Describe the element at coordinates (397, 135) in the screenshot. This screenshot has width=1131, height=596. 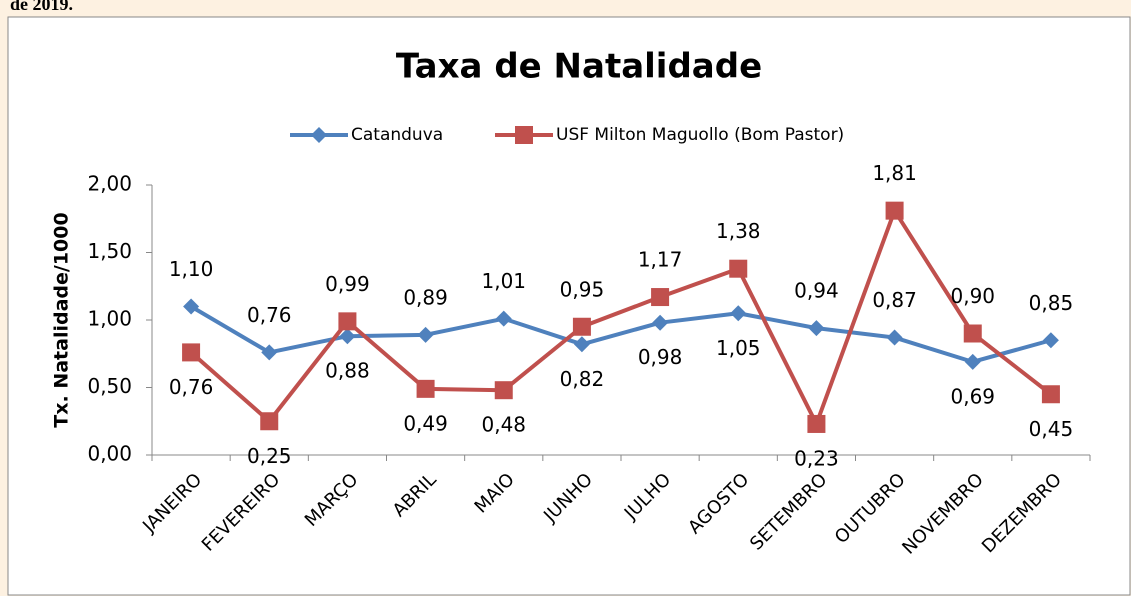
I see `legend-label: Catanduva` at that location.